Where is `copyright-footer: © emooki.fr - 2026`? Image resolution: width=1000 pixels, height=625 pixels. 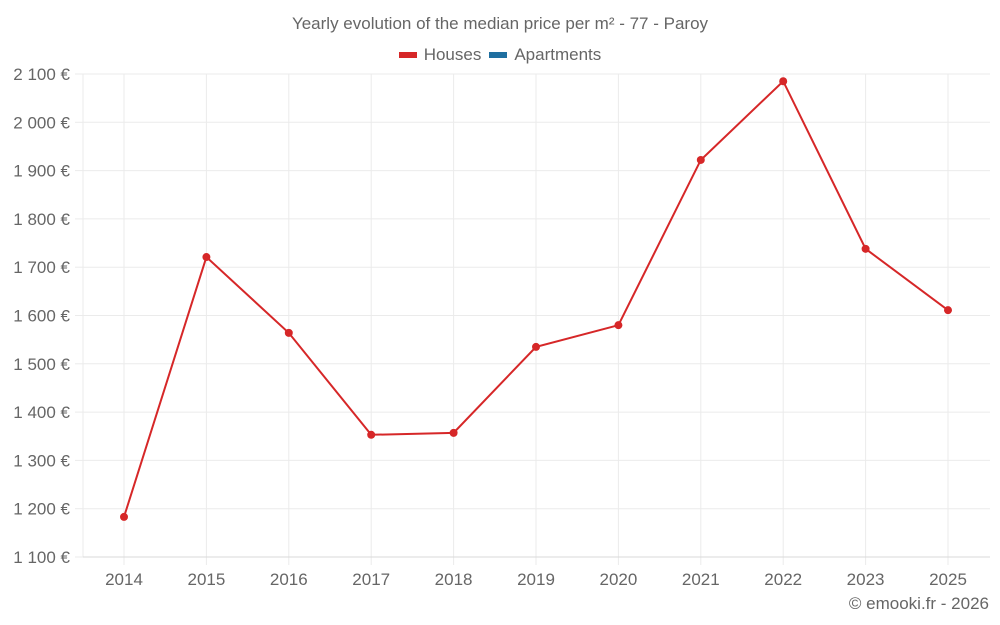
copyright-footer: © emooki.fr - 2026 is located at coordinates (918, 603).